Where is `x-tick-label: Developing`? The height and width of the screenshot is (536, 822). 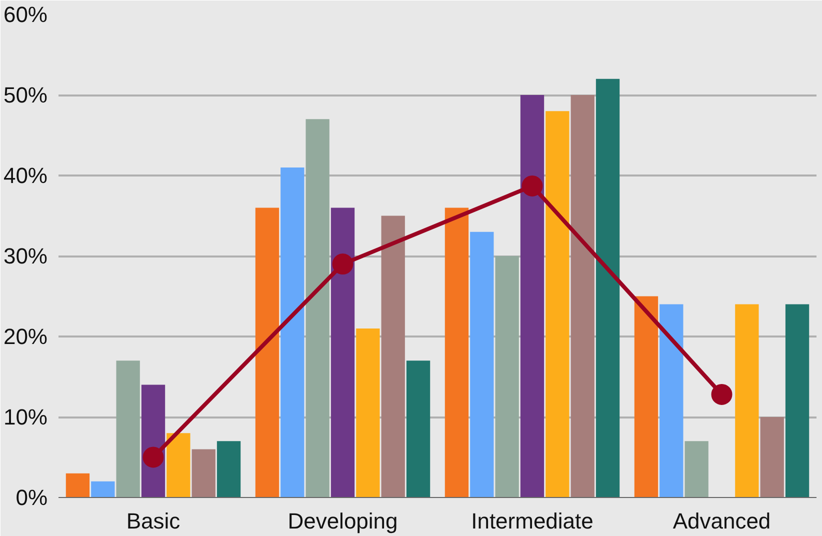 x-tick-label: Developing is located at coordinates (343, 521).